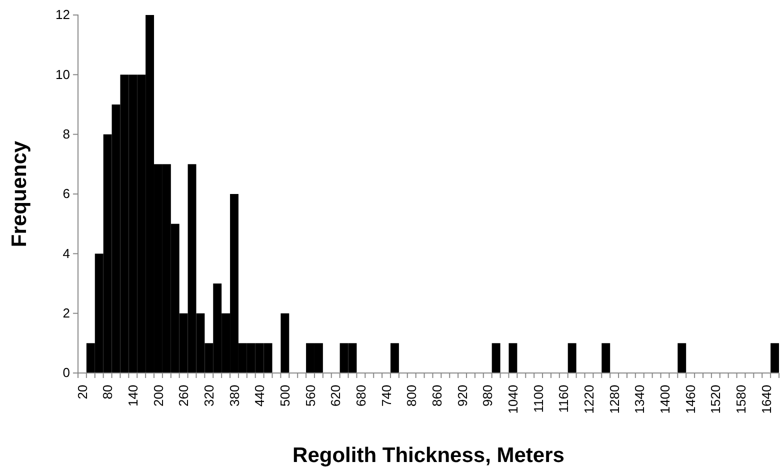 The width and height of the screenshot is (783, 475). What do you see at coordinates (66, 372) in the screenshot?
I see `y-tick-label: 0` at bounding box center [66, 372].